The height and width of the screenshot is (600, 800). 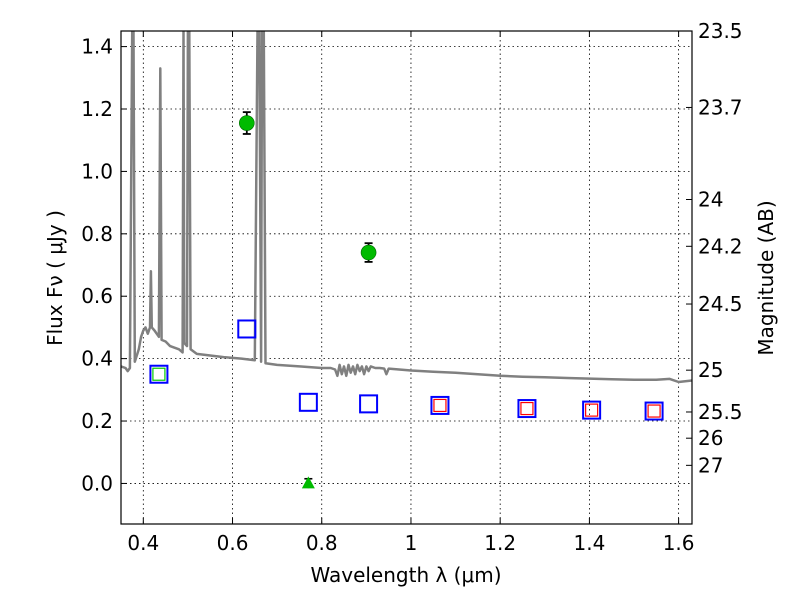 What do you see at coordinates (500, 543) in the screenshot?
I see `x-tick-label: 1.2` at bounding box center [500, 543].